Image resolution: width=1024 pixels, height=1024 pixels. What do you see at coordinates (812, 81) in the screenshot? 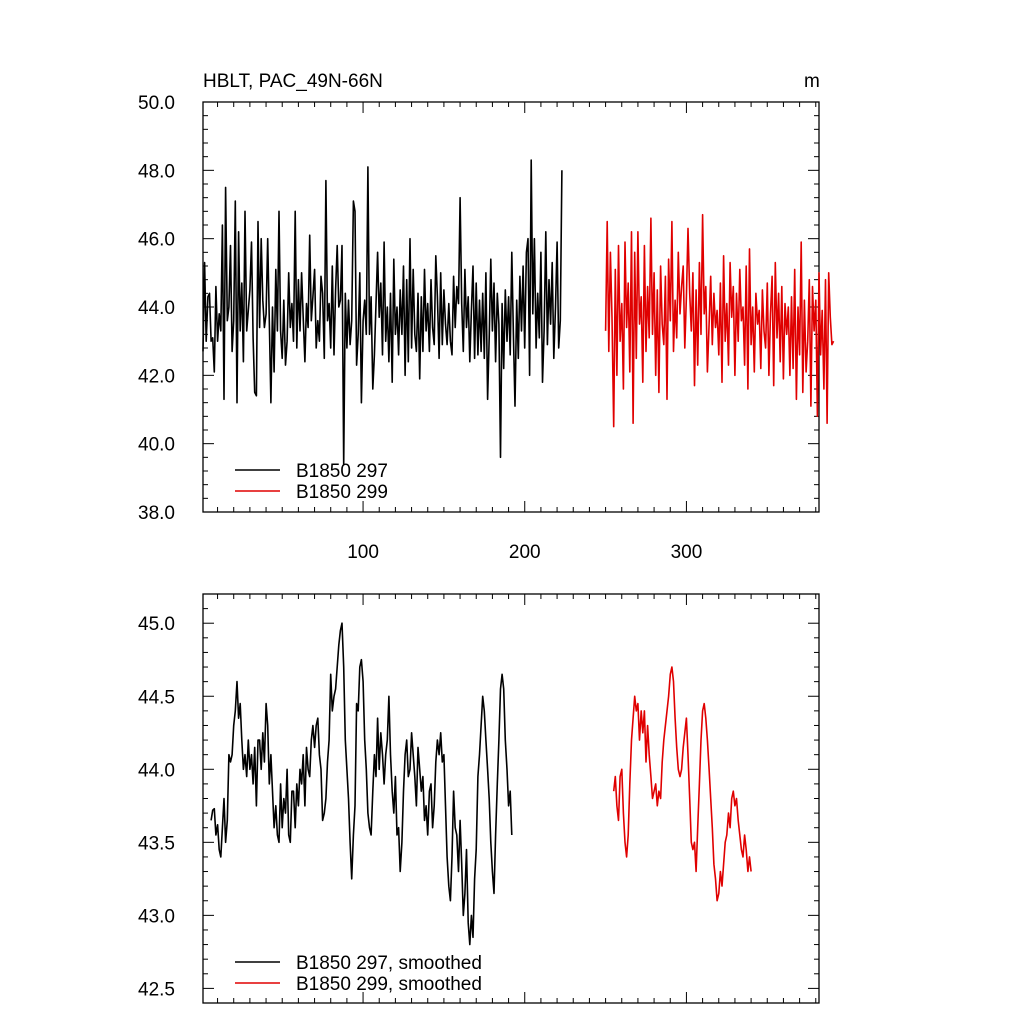
I see `units-label: m` at bounding box center [812, 81].